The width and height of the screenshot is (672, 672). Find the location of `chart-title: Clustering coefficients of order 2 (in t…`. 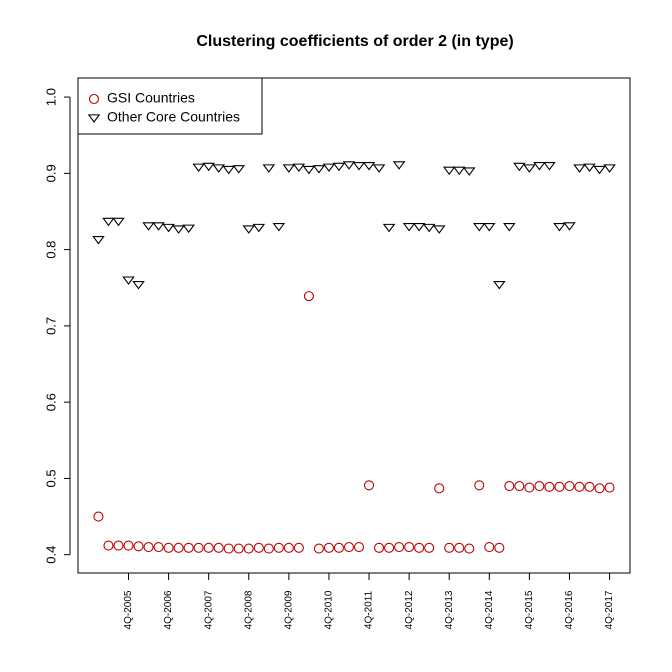

chart-title: Clustering coefficients of order 2 (in t… is located at coordinates (354, 41).